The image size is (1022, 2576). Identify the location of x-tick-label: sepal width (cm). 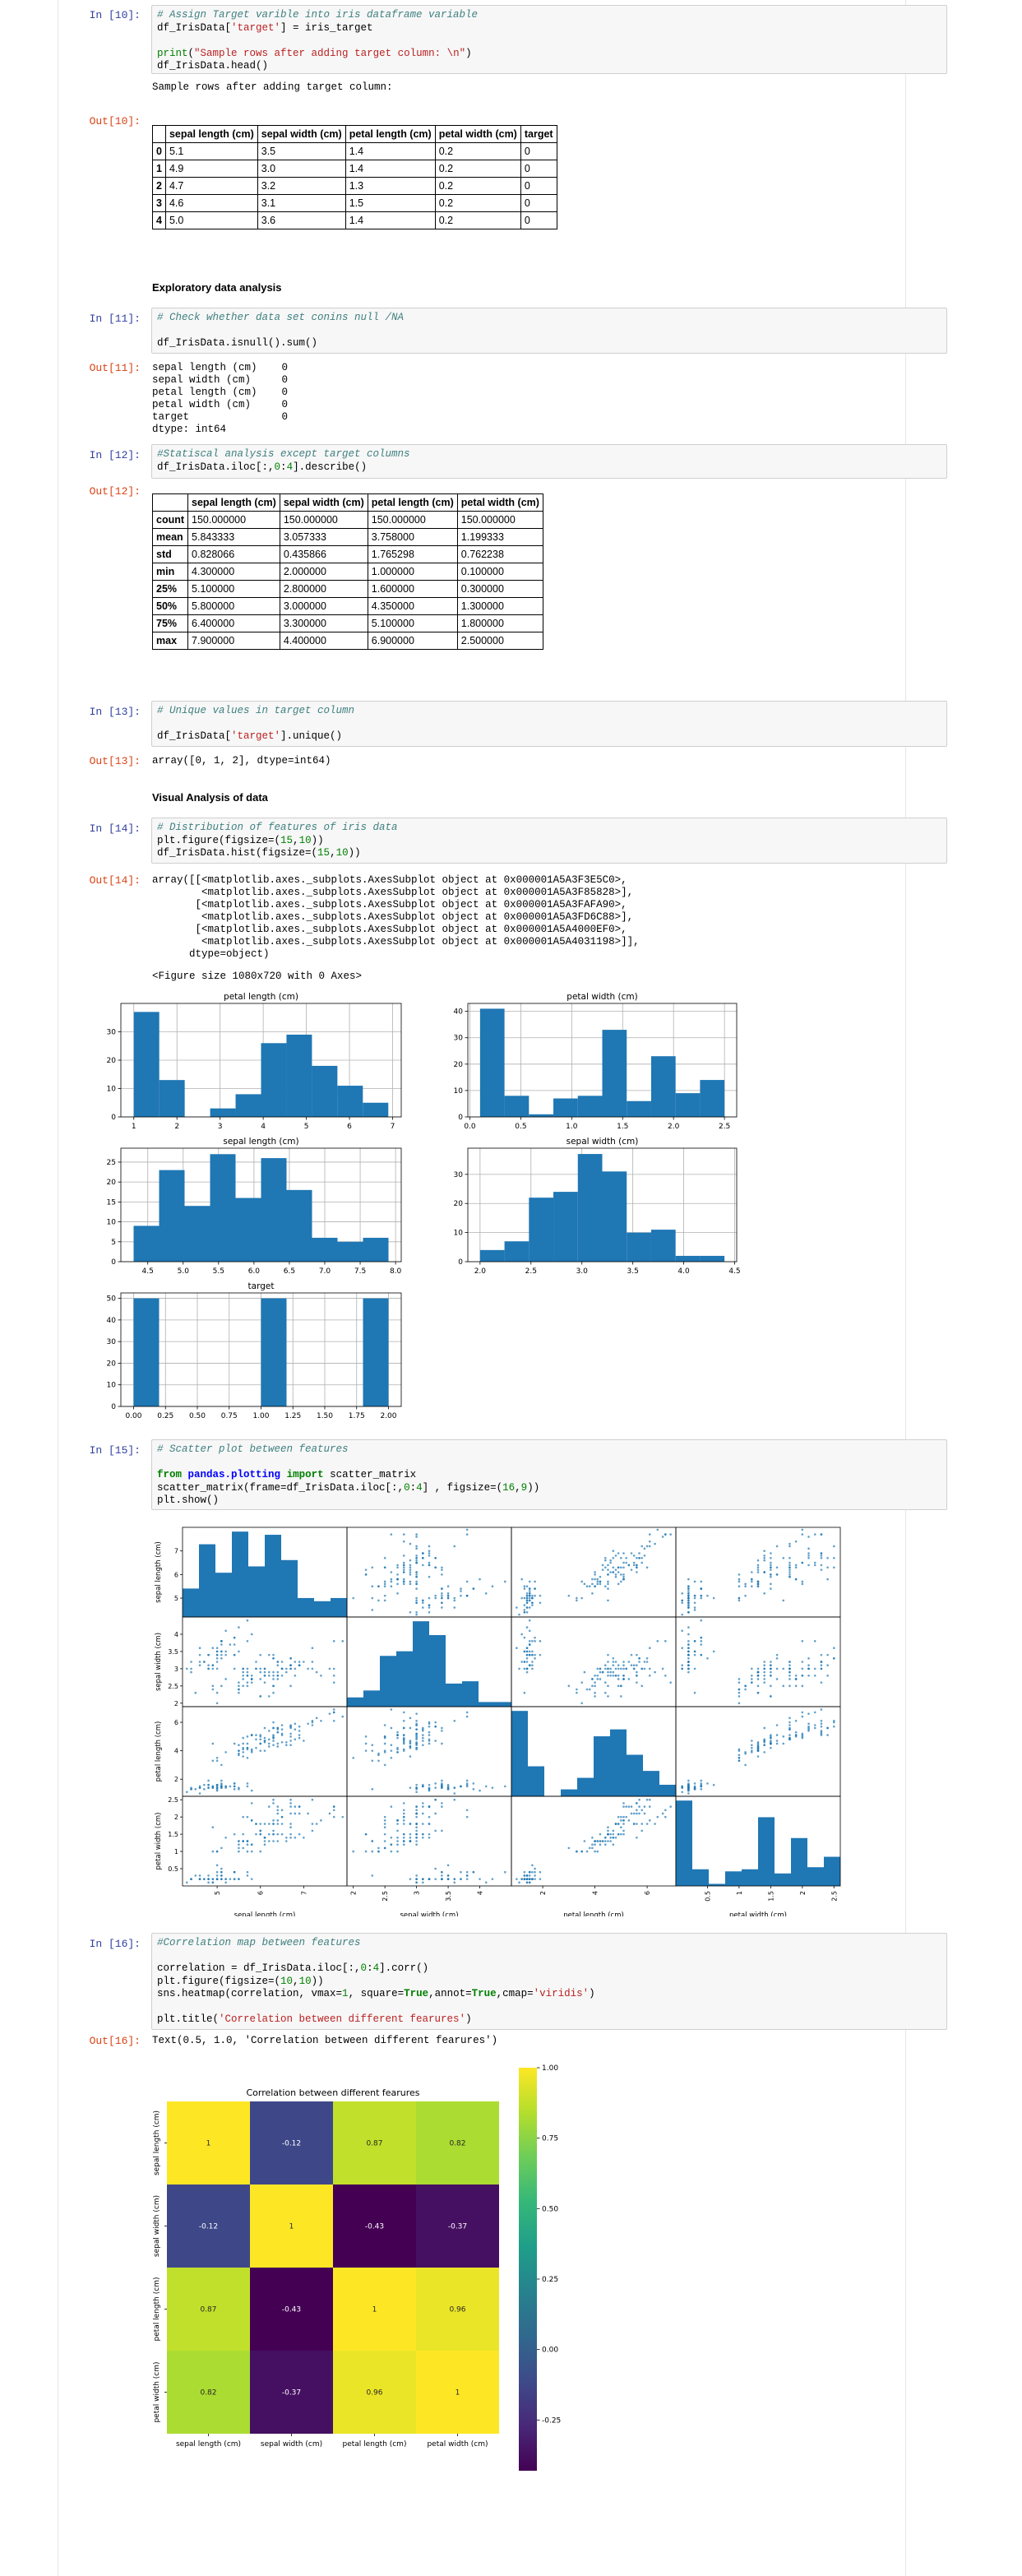
(291, 2445).